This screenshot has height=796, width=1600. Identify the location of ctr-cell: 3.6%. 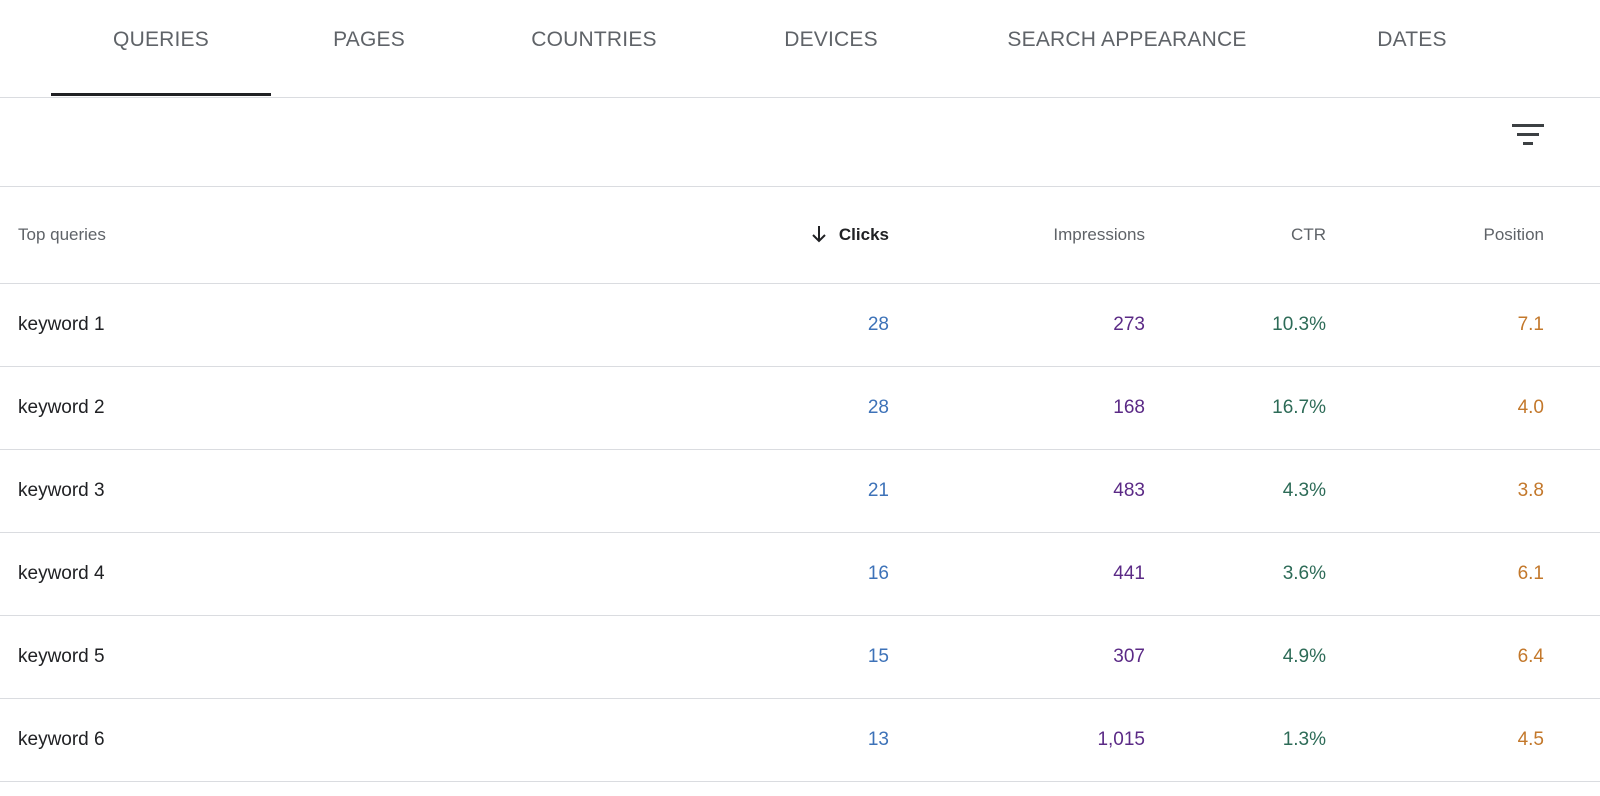
(1304, 573).